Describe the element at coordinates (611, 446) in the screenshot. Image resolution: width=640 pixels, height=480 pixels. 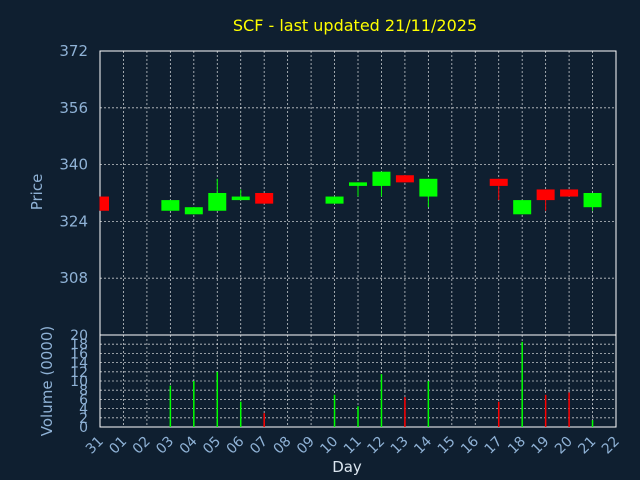
I see `x-tick-label: 22` at that location.